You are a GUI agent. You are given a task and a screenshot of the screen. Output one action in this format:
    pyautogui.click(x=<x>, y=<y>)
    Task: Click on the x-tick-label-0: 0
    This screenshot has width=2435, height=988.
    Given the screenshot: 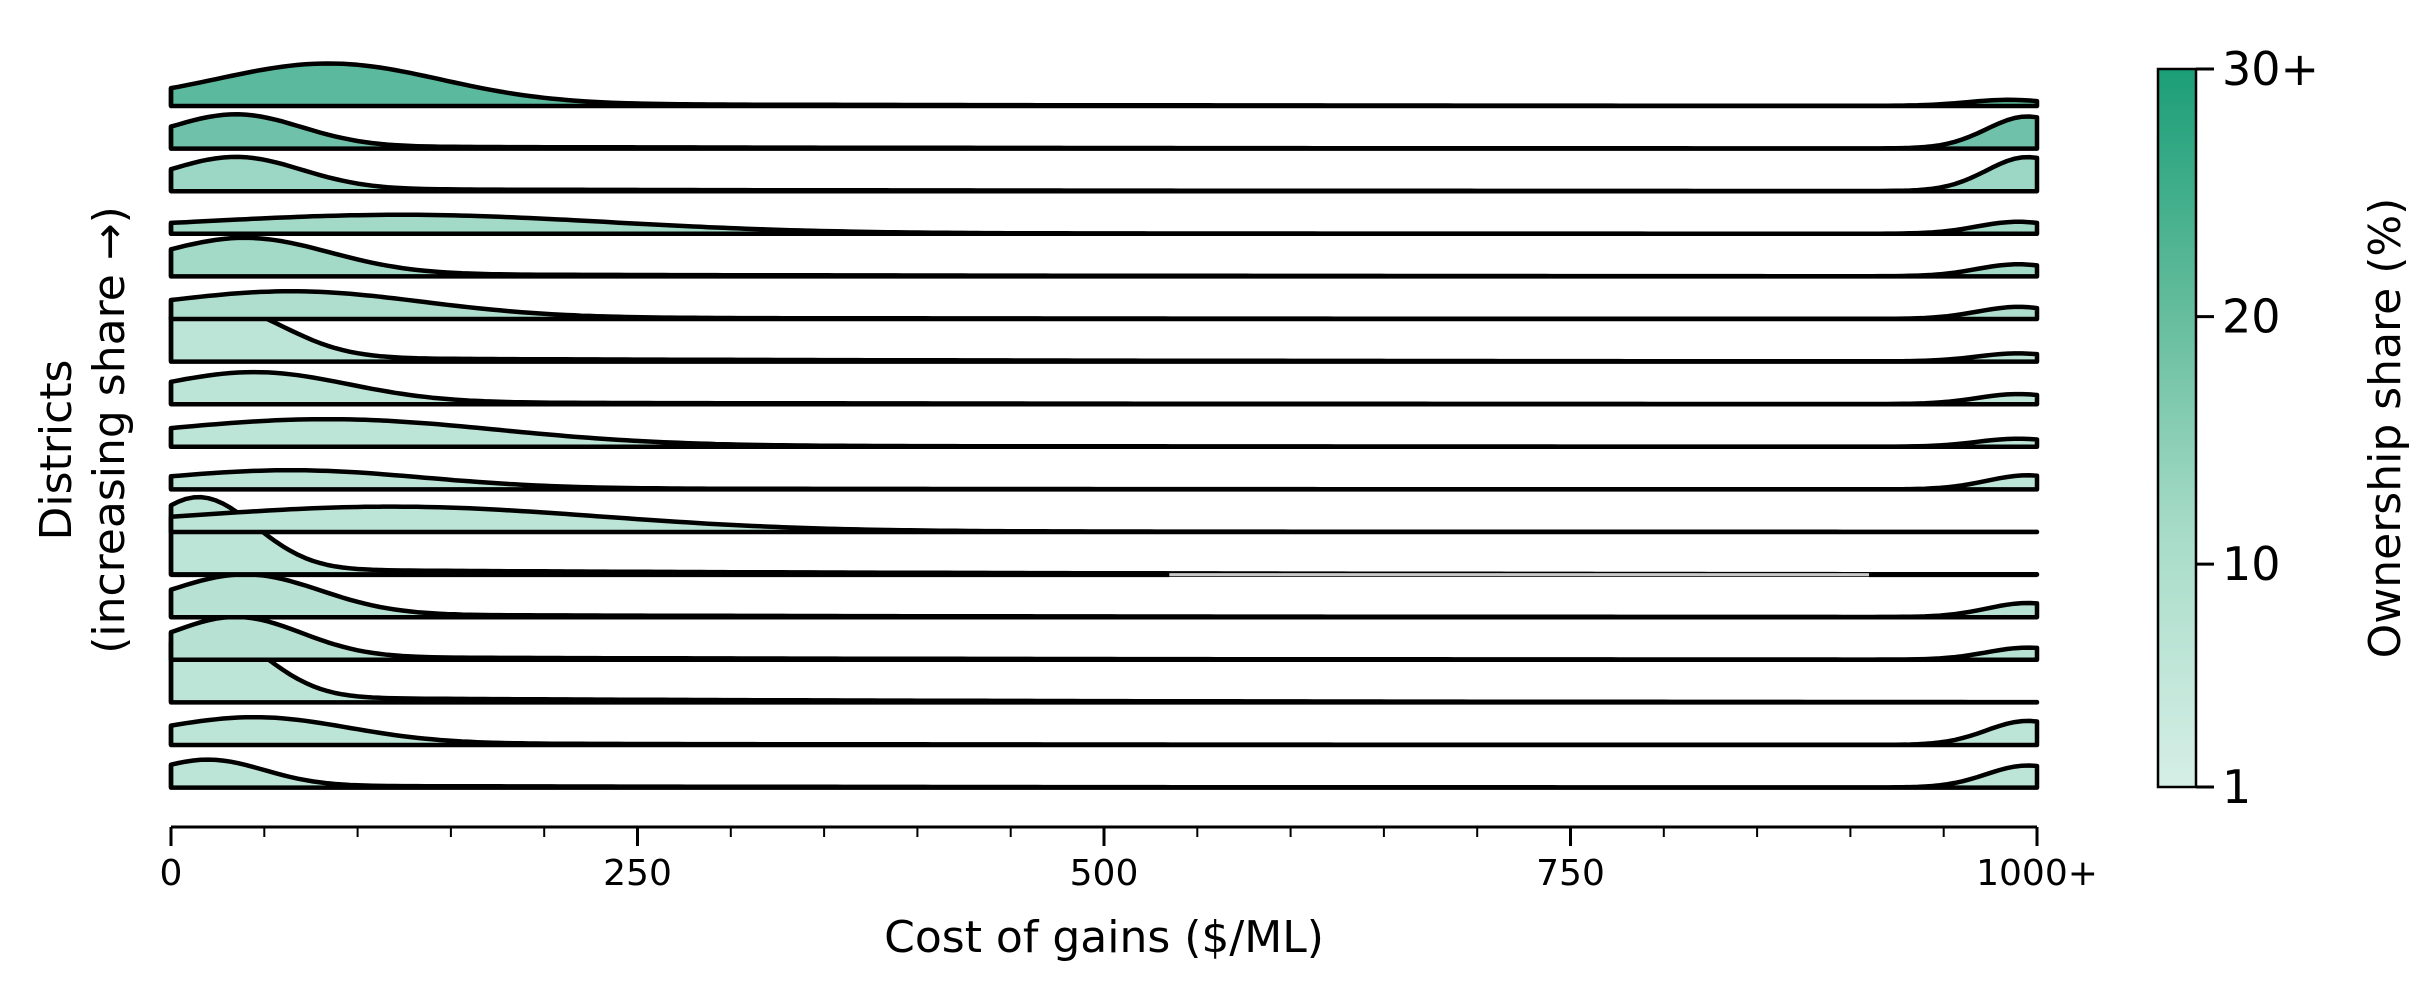 What is the action you would take?
    pyautogui.click(x=171, y=873)
    